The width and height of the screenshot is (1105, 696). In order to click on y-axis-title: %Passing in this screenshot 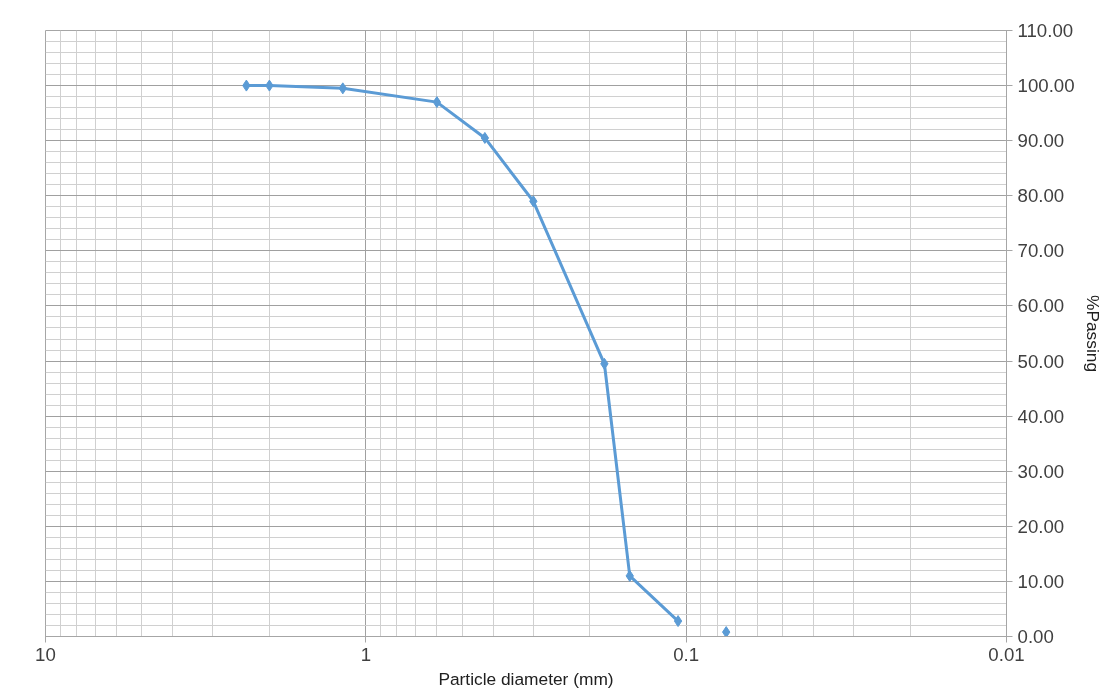, I will do `click(1092, 333)`.